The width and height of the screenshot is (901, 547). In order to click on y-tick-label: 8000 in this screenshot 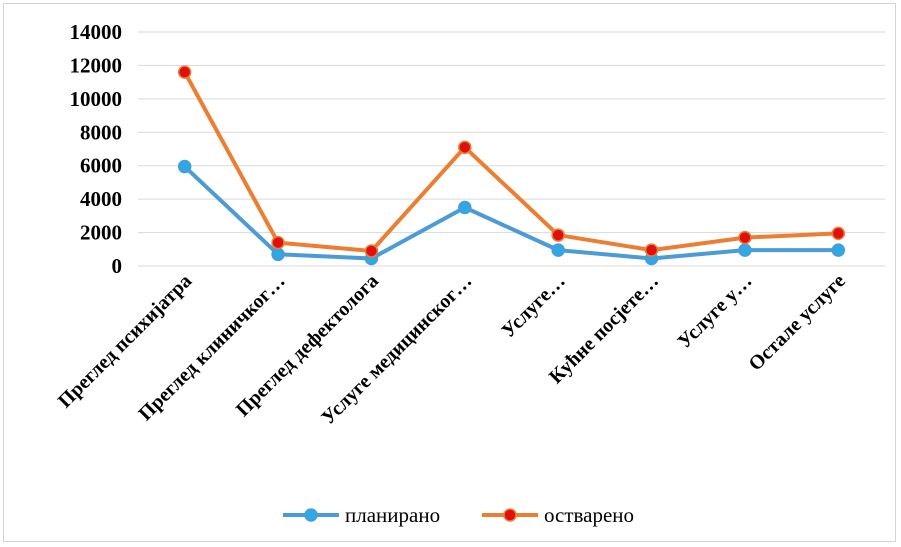, I will do `click(101, 132)`.